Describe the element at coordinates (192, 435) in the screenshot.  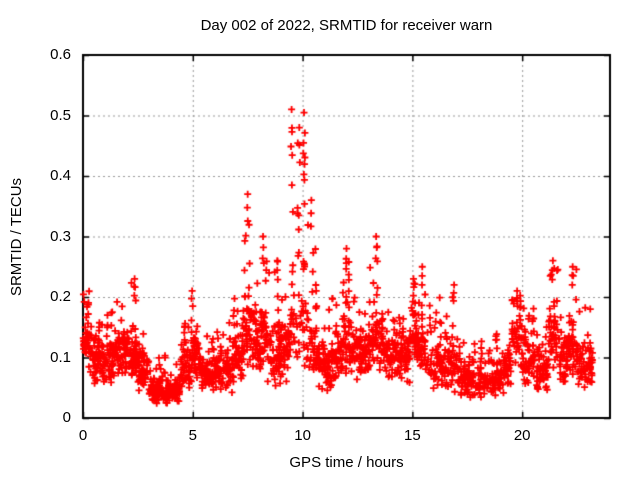
I see `x-tick-label: 5` at that location.